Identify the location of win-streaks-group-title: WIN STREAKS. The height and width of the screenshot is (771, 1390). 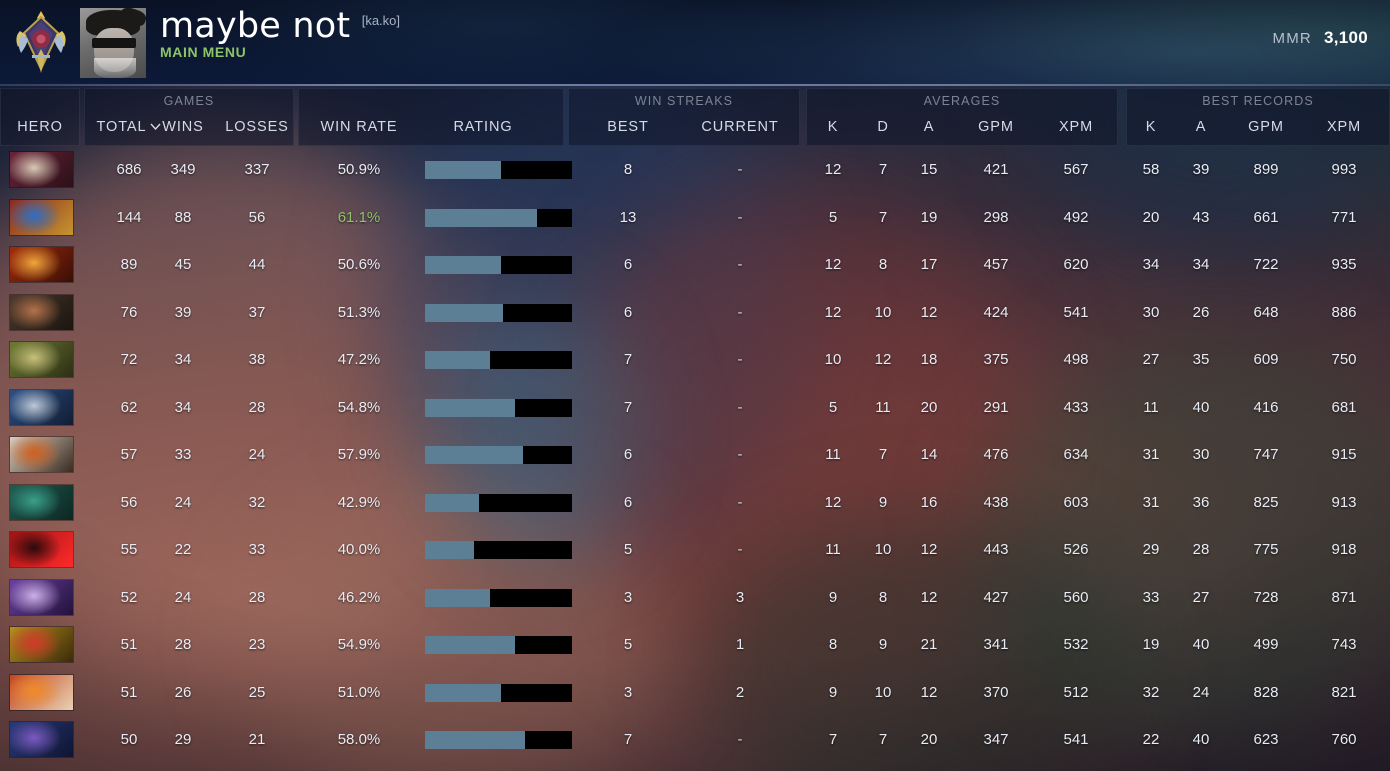
(684, 101).